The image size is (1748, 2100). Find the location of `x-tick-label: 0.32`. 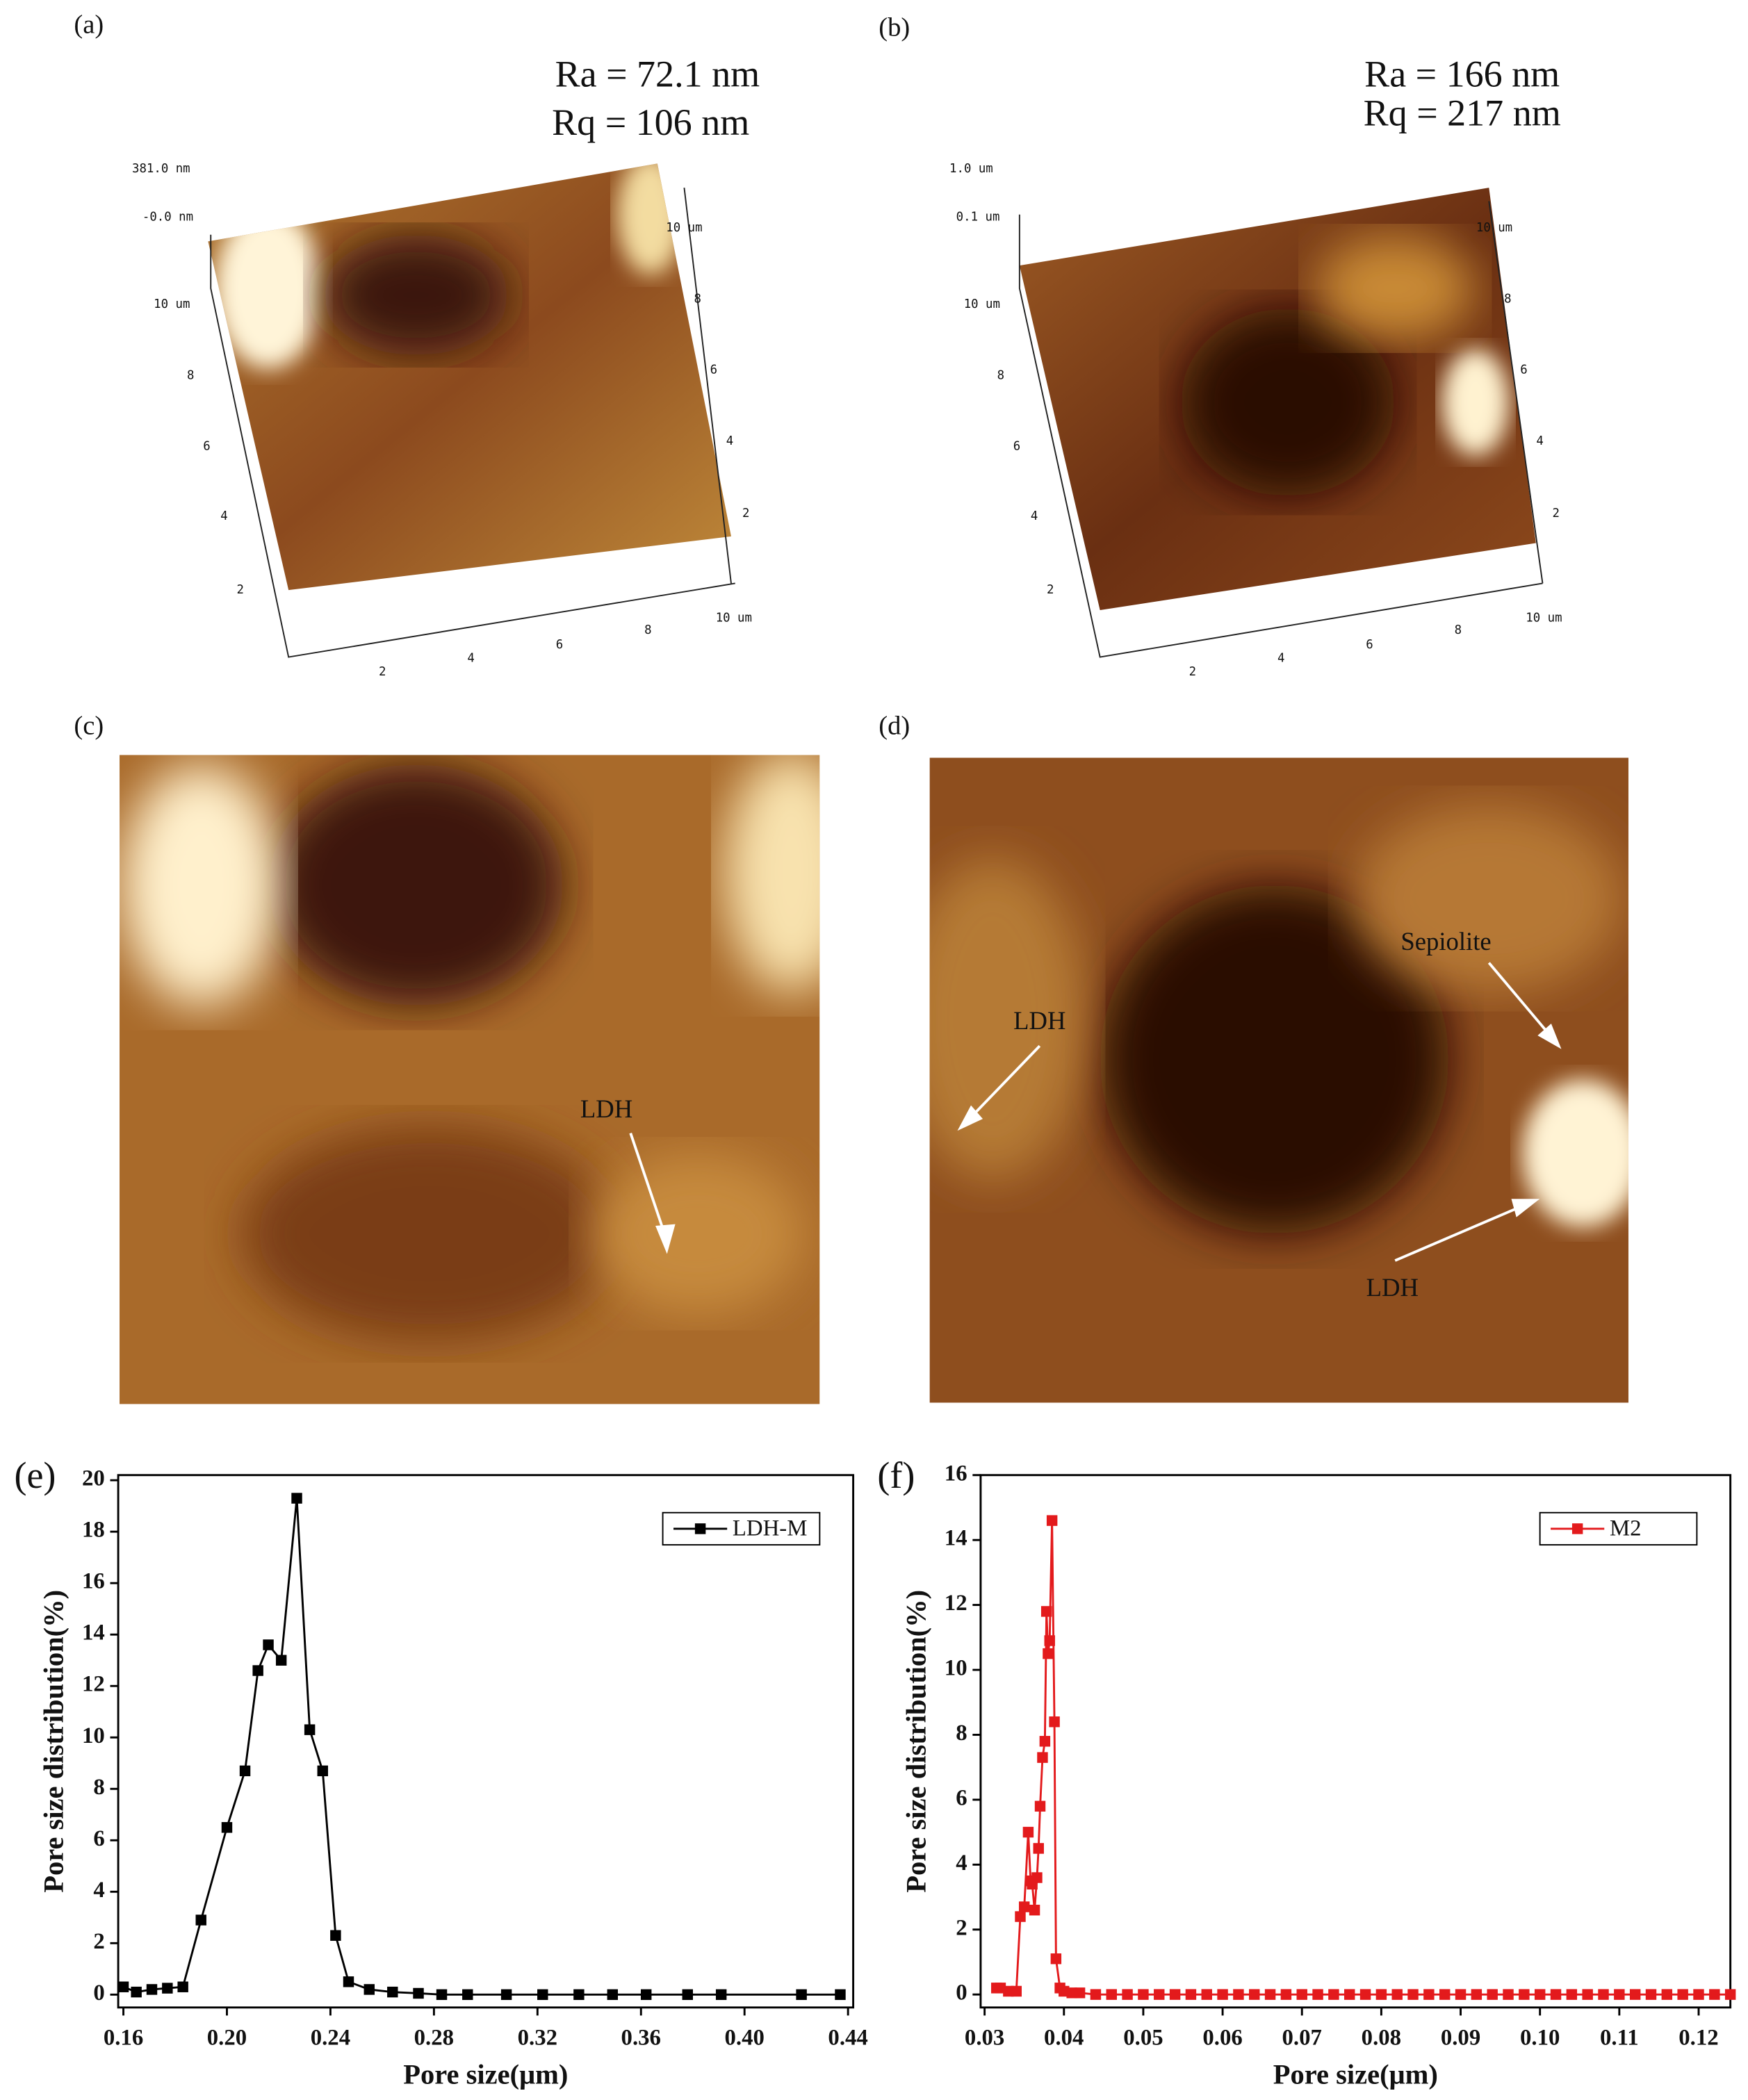

x-tick-label: 0.32 is located at coordinates (537, 2039).